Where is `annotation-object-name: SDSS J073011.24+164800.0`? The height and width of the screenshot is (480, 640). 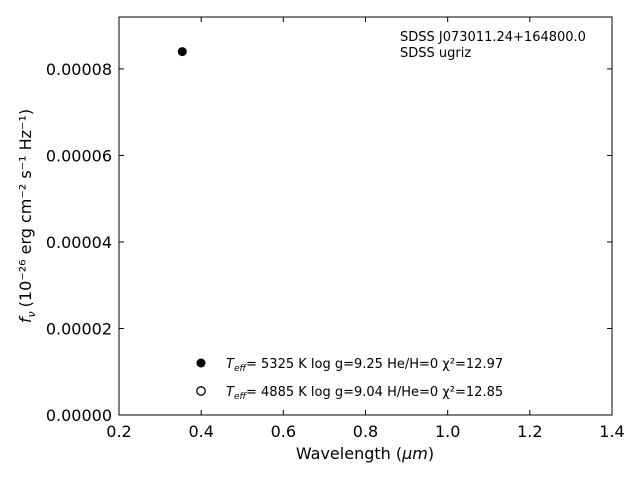 annotation-object-name: SDSS J073011.24+164800.0 is located at coordinates (493, 37).